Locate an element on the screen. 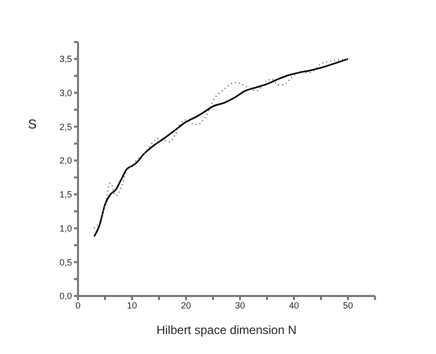  y-tick-label: 2,0 is located at coordinates (65, 161).